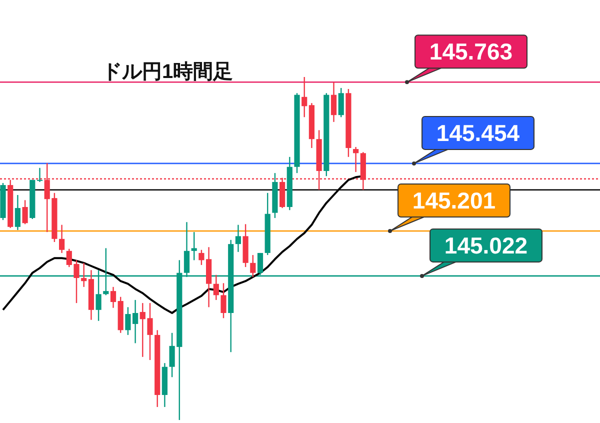 This screenshot has width=600, height=423. I want to click on label: 145.022, so click(481, 253).